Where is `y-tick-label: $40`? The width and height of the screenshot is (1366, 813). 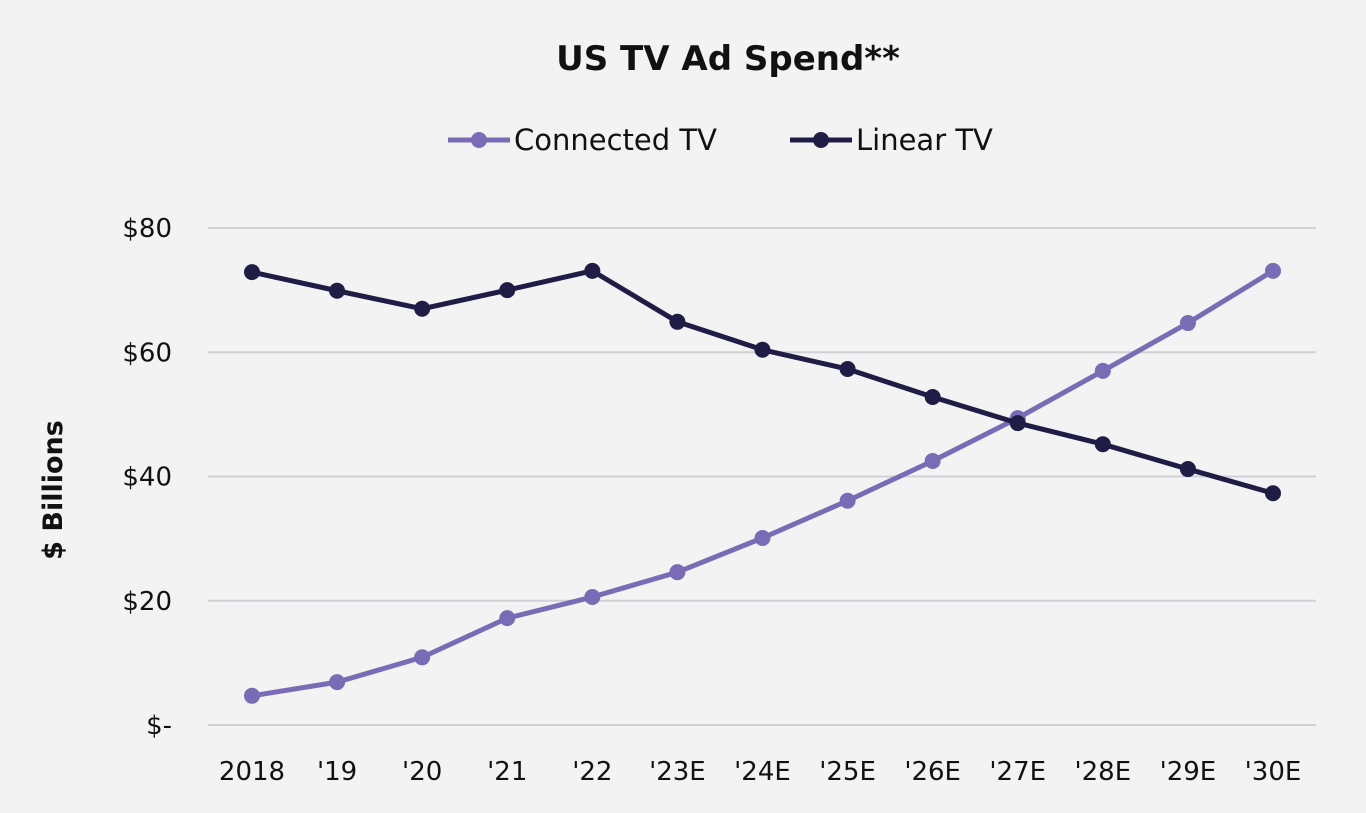 y-tick-label: $40 is located at coordinates (147, 478).